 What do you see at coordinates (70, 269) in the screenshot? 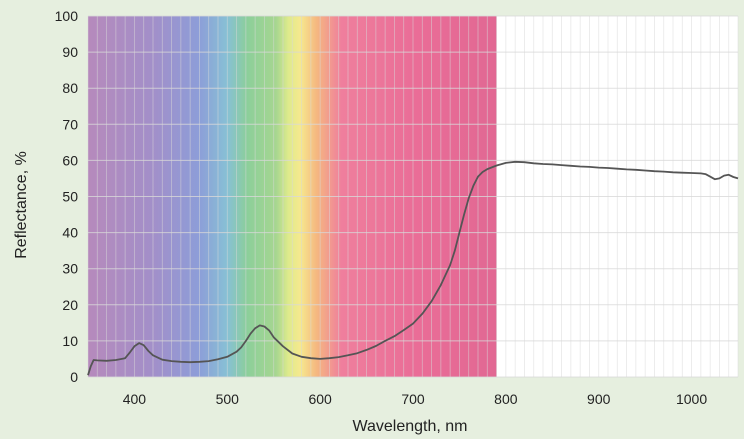
I see `y-tick-label: 30` at bounding box center [70, 269].